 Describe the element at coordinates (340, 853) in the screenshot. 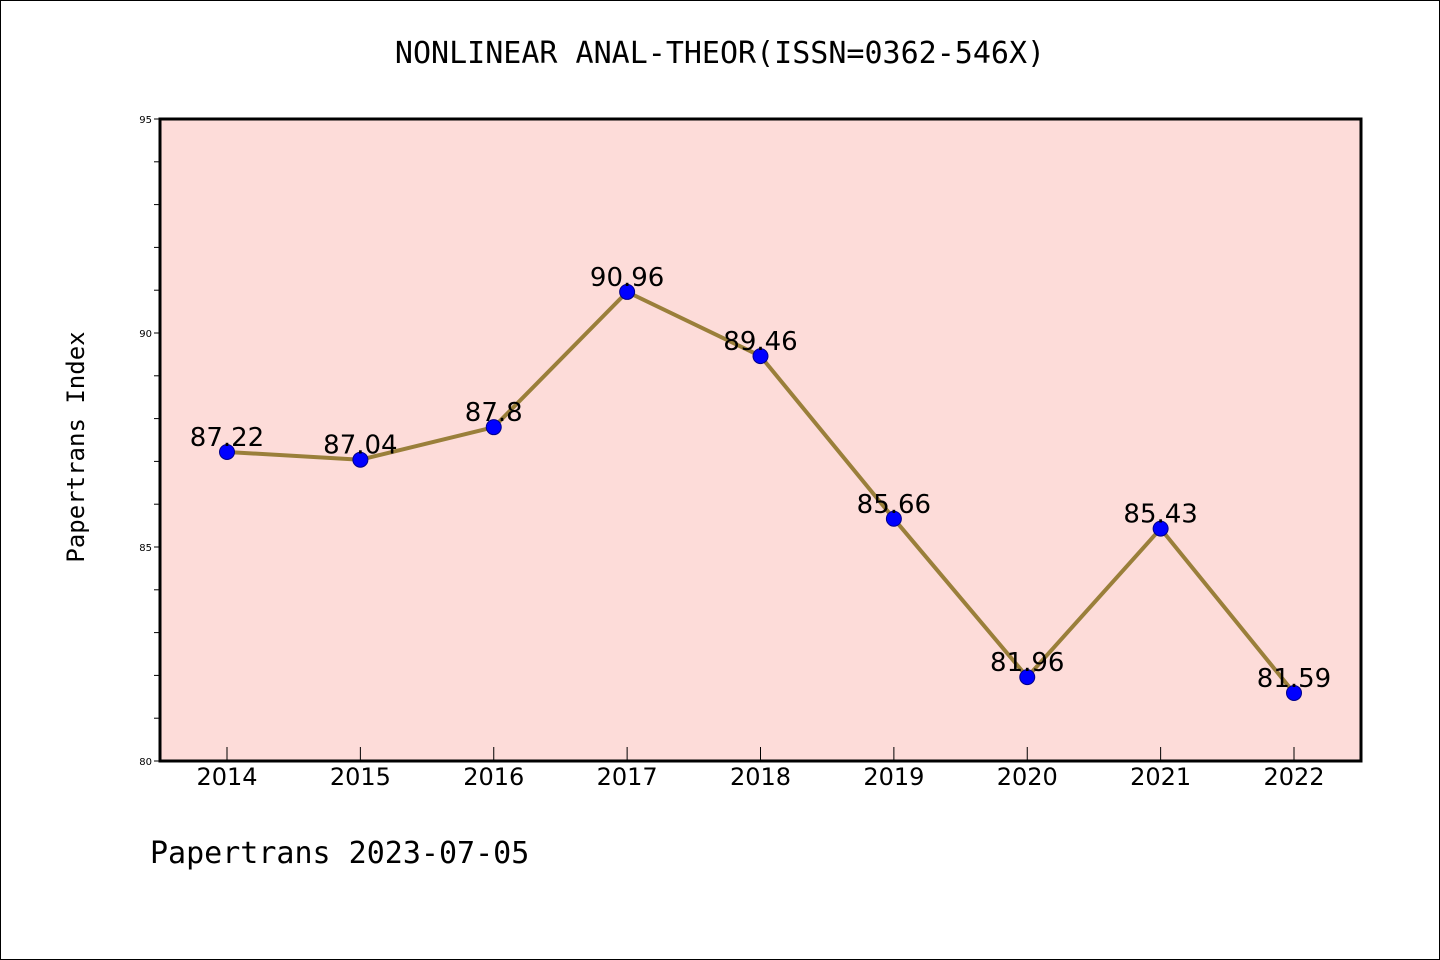

I see `footer-caption: Papertrans 2023-07-05` at that location.